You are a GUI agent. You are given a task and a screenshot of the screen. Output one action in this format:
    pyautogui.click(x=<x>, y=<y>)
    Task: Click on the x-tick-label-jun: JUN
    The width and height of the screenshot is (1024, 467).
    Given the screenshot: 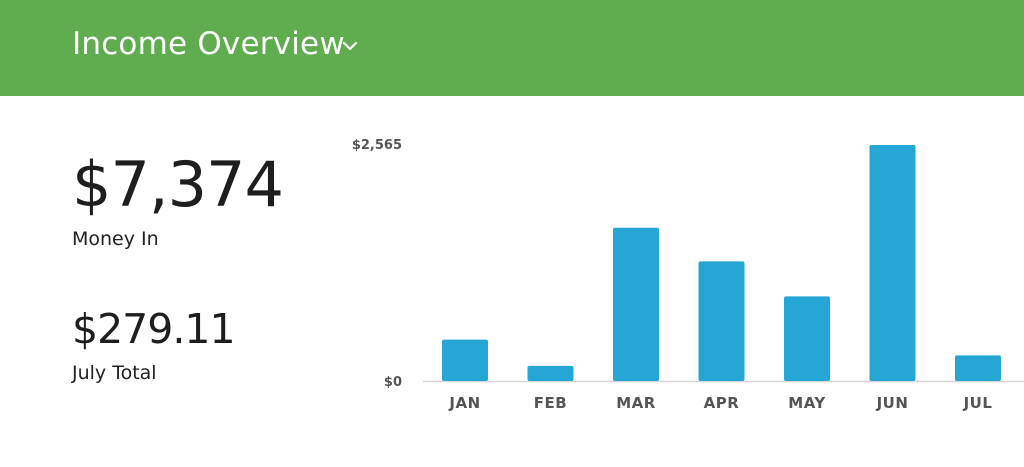 What is the action you would take?
    pyautogui.click(x=892, y=403)
    